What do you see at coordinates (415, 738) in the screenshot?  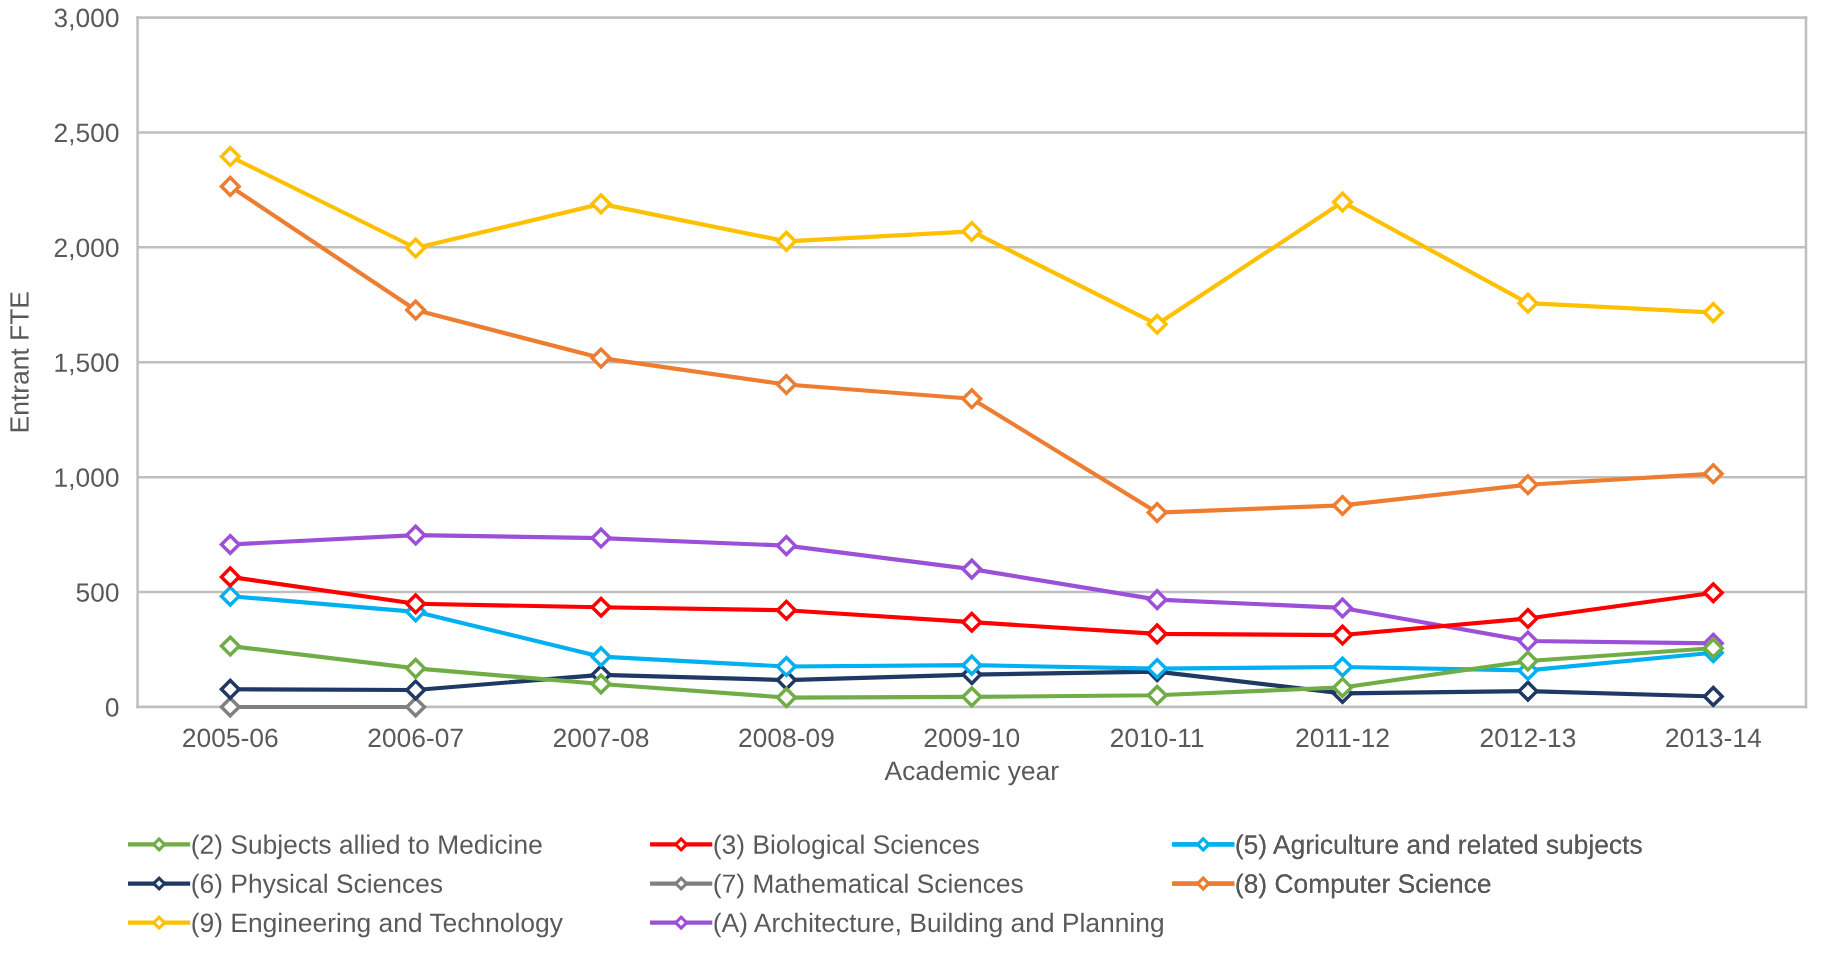 I see `x-tick-label: 2006-07` at bounding box center [415, 738].